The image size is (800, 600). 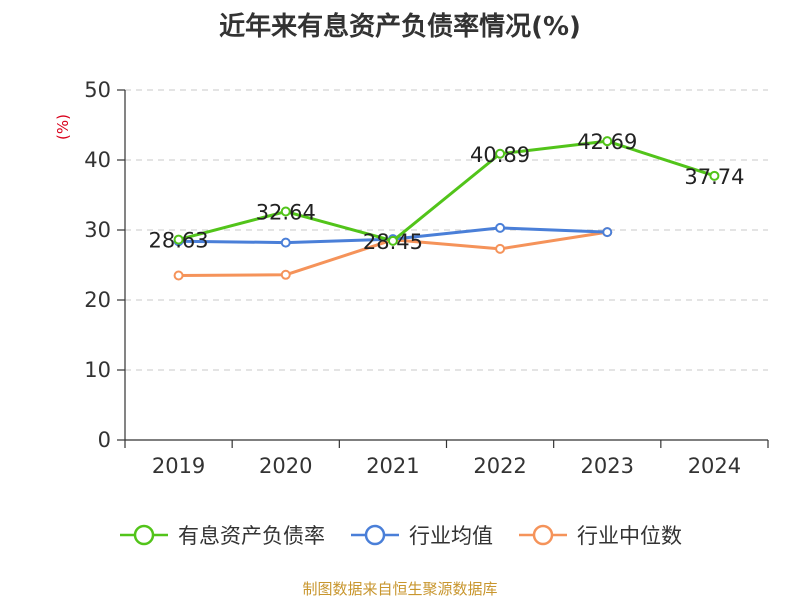 I want to click on y-tick-label: 40, so click(x=97, y=160).